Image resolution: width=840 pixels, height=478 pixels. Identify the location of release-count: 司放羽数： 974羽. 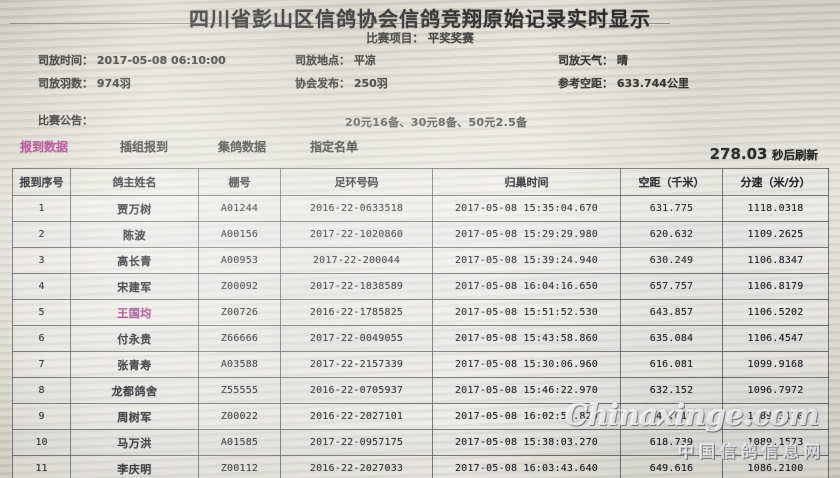
(84, 83).